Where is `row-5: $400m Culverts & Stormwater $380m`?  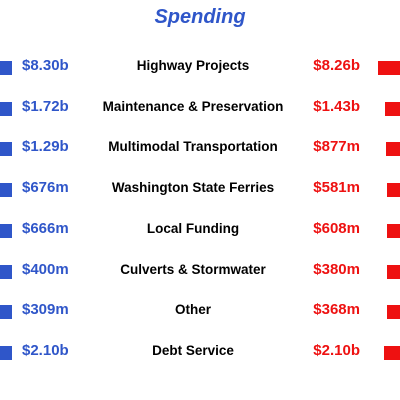 row-5: $400m Culverts & Stormwater $380m is located at coordinates (200, 272).